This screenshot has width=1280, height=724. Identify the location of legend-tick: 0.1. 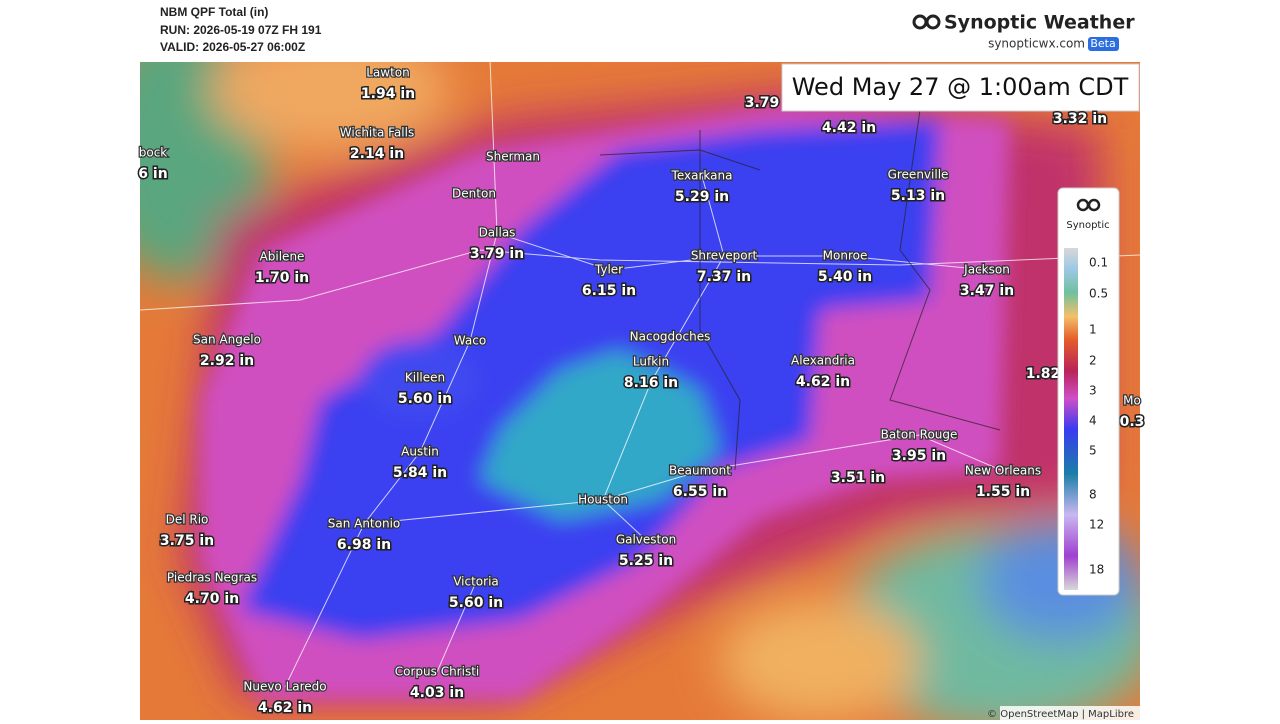
(1098, 263).